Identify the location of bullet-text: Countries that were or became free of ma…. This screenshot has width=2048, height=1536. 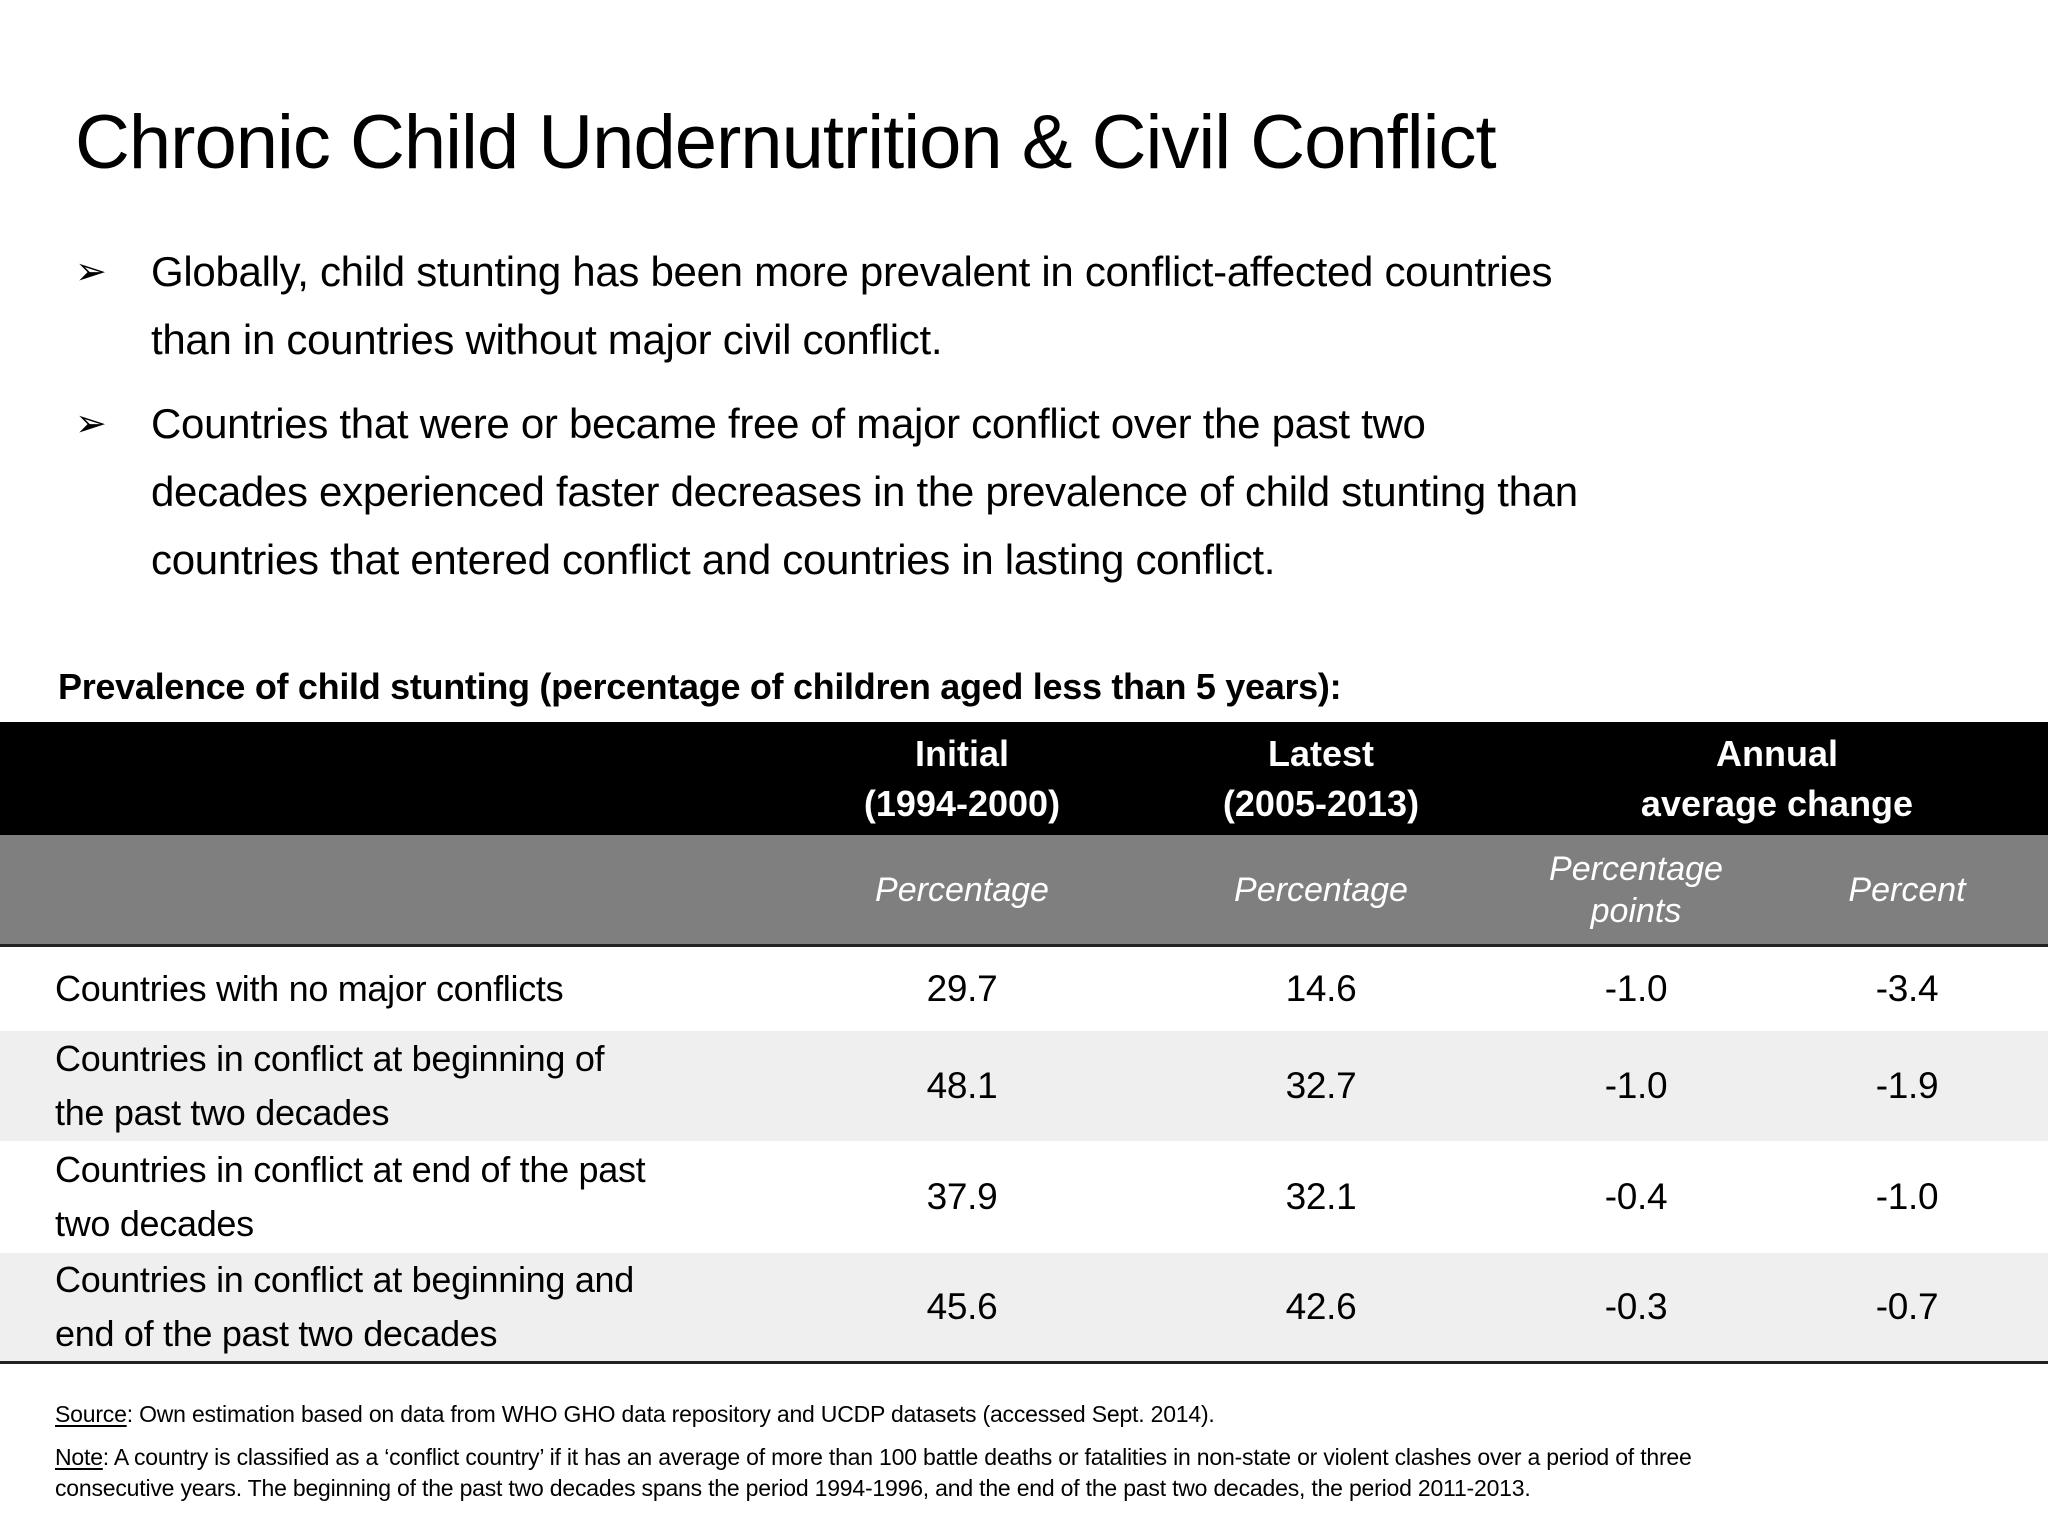
(864, 491).